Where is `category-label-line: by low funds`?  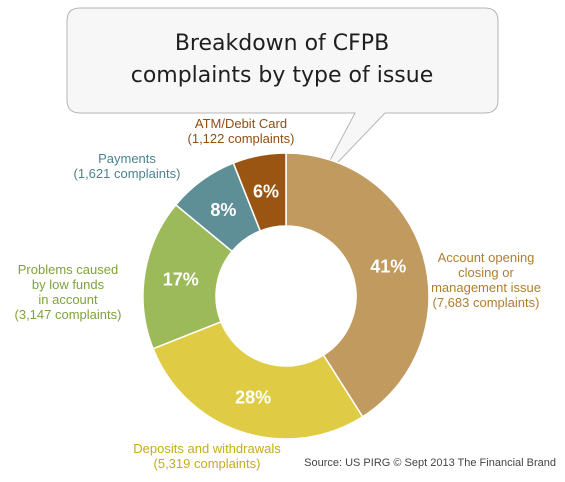
category-label-line: by low funds is located at coordinates (68, 284).